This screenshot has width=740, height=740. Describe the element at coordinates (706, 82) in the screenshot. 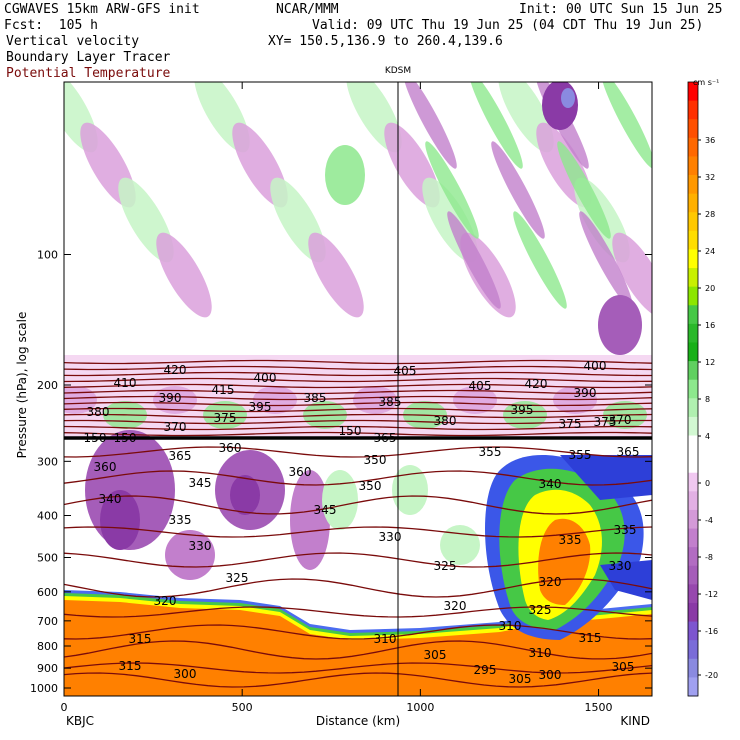

I see `colorbar-unit: cm s⁻¹` at that location.